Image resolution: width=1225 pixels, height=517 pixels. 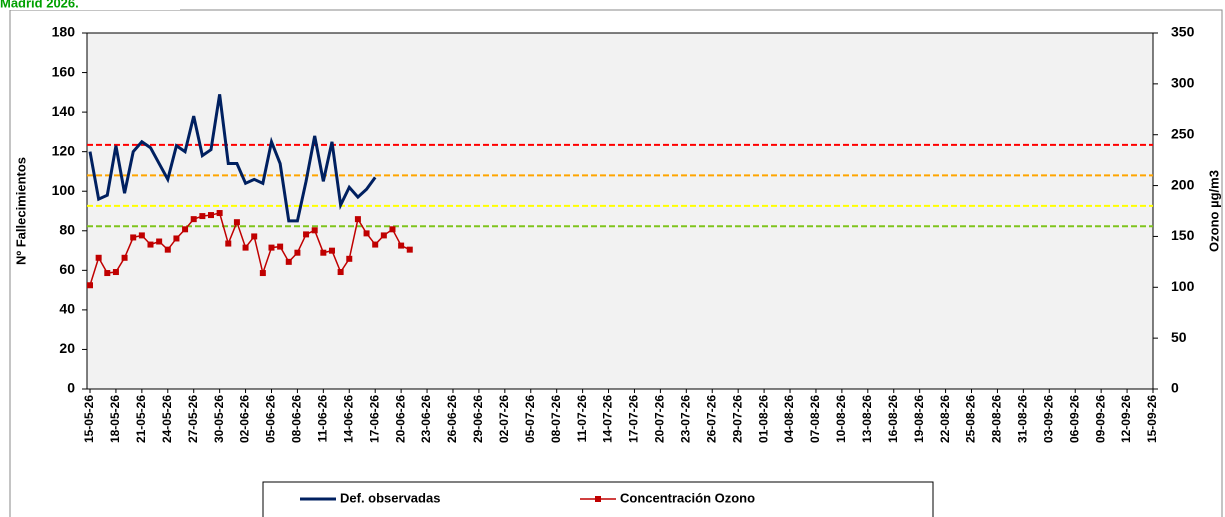 I want to click on x-tick-label: 10-08-26, so click(x=841, y=419).